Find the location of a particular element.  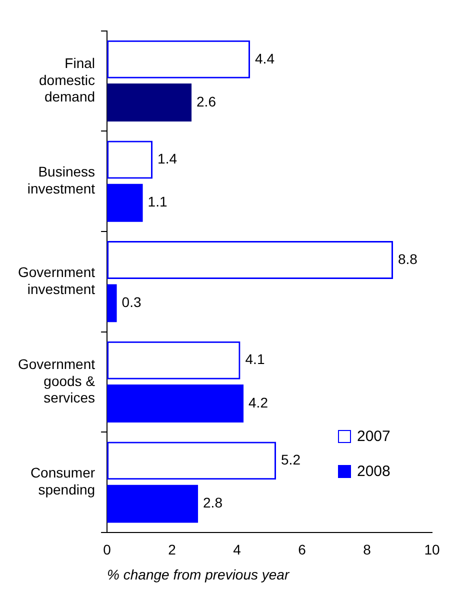

x-tick-label: 8 is located at coordinates (367, 550).